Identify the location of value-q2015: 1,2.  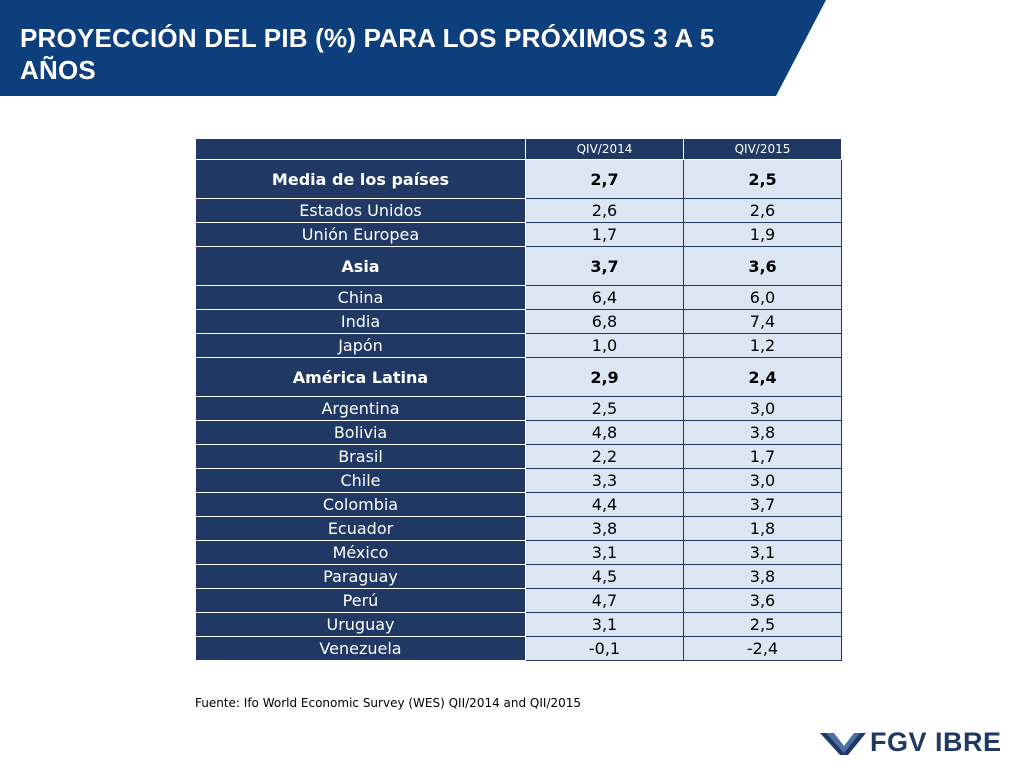
(762, 345).